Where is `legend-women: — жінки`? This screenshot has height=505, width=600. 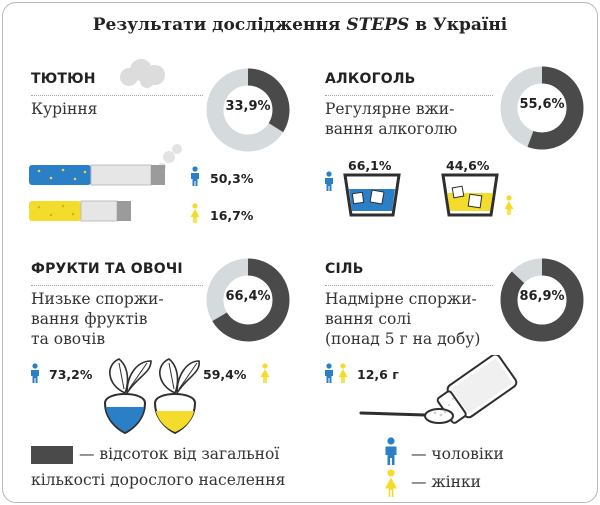
legend-women: — жінки is located at coordinates (446, 482).